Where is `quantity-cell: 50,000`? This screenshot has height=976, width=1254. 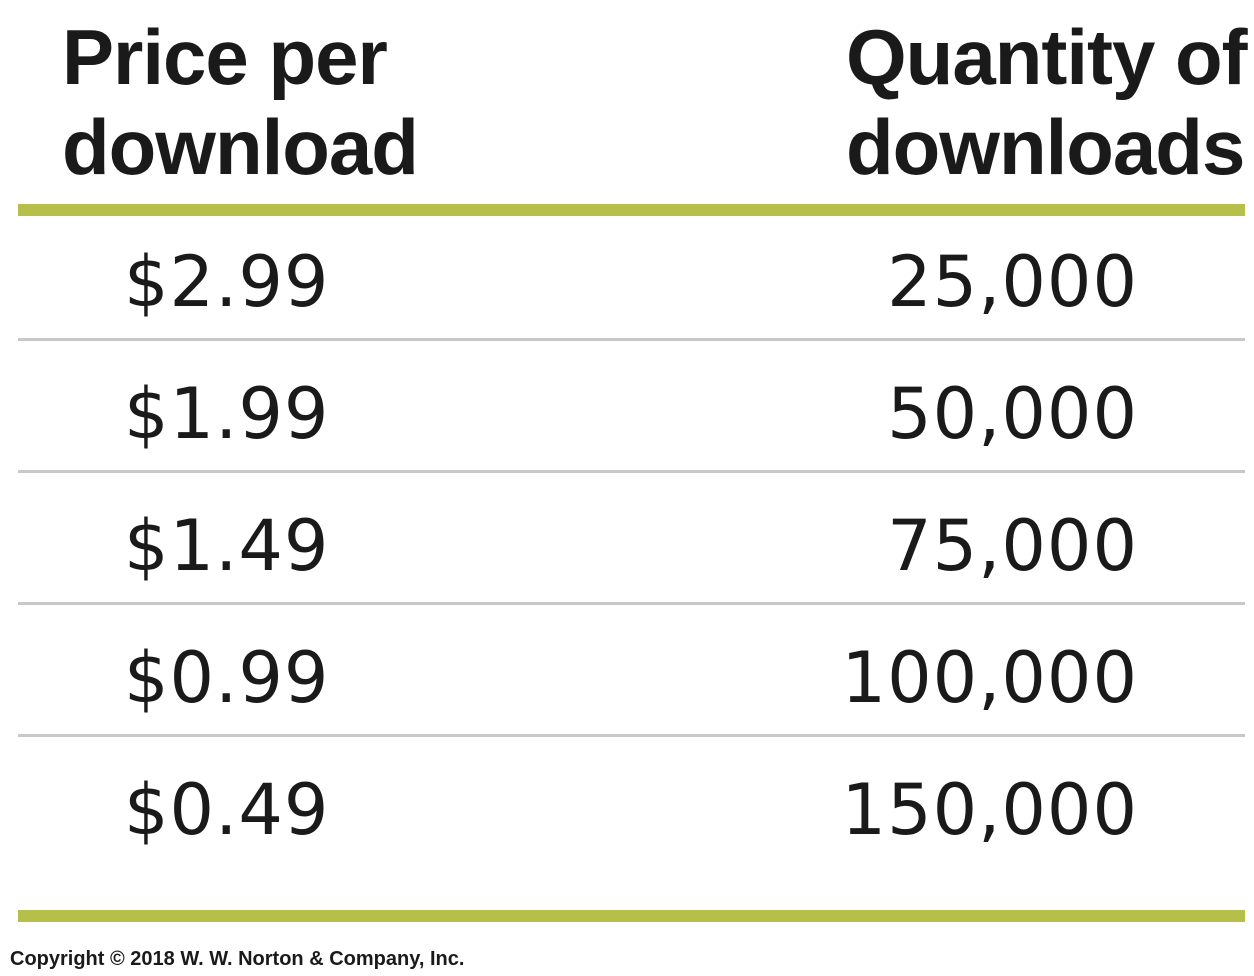
quantity-cell: 50,000 is located at coordinates (1012, 414).